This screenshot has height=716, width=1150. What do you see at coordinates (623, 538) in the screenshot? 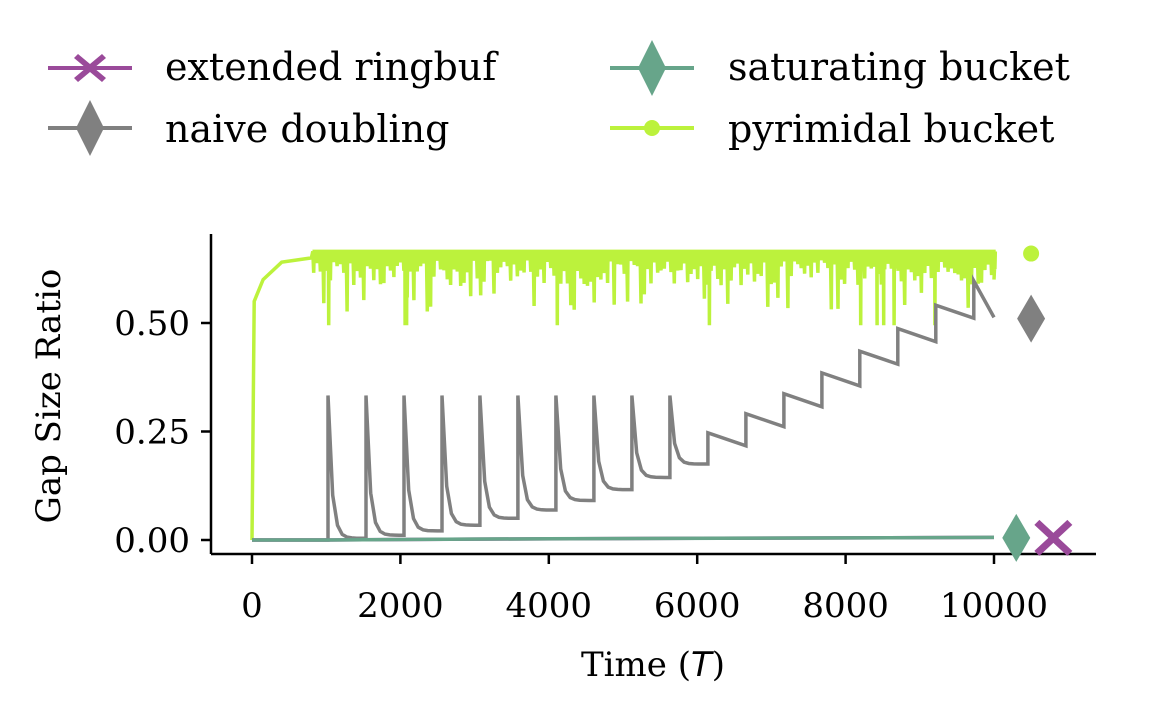
I see `series-line-saturating-bucket` at bounding box center [623, 538].